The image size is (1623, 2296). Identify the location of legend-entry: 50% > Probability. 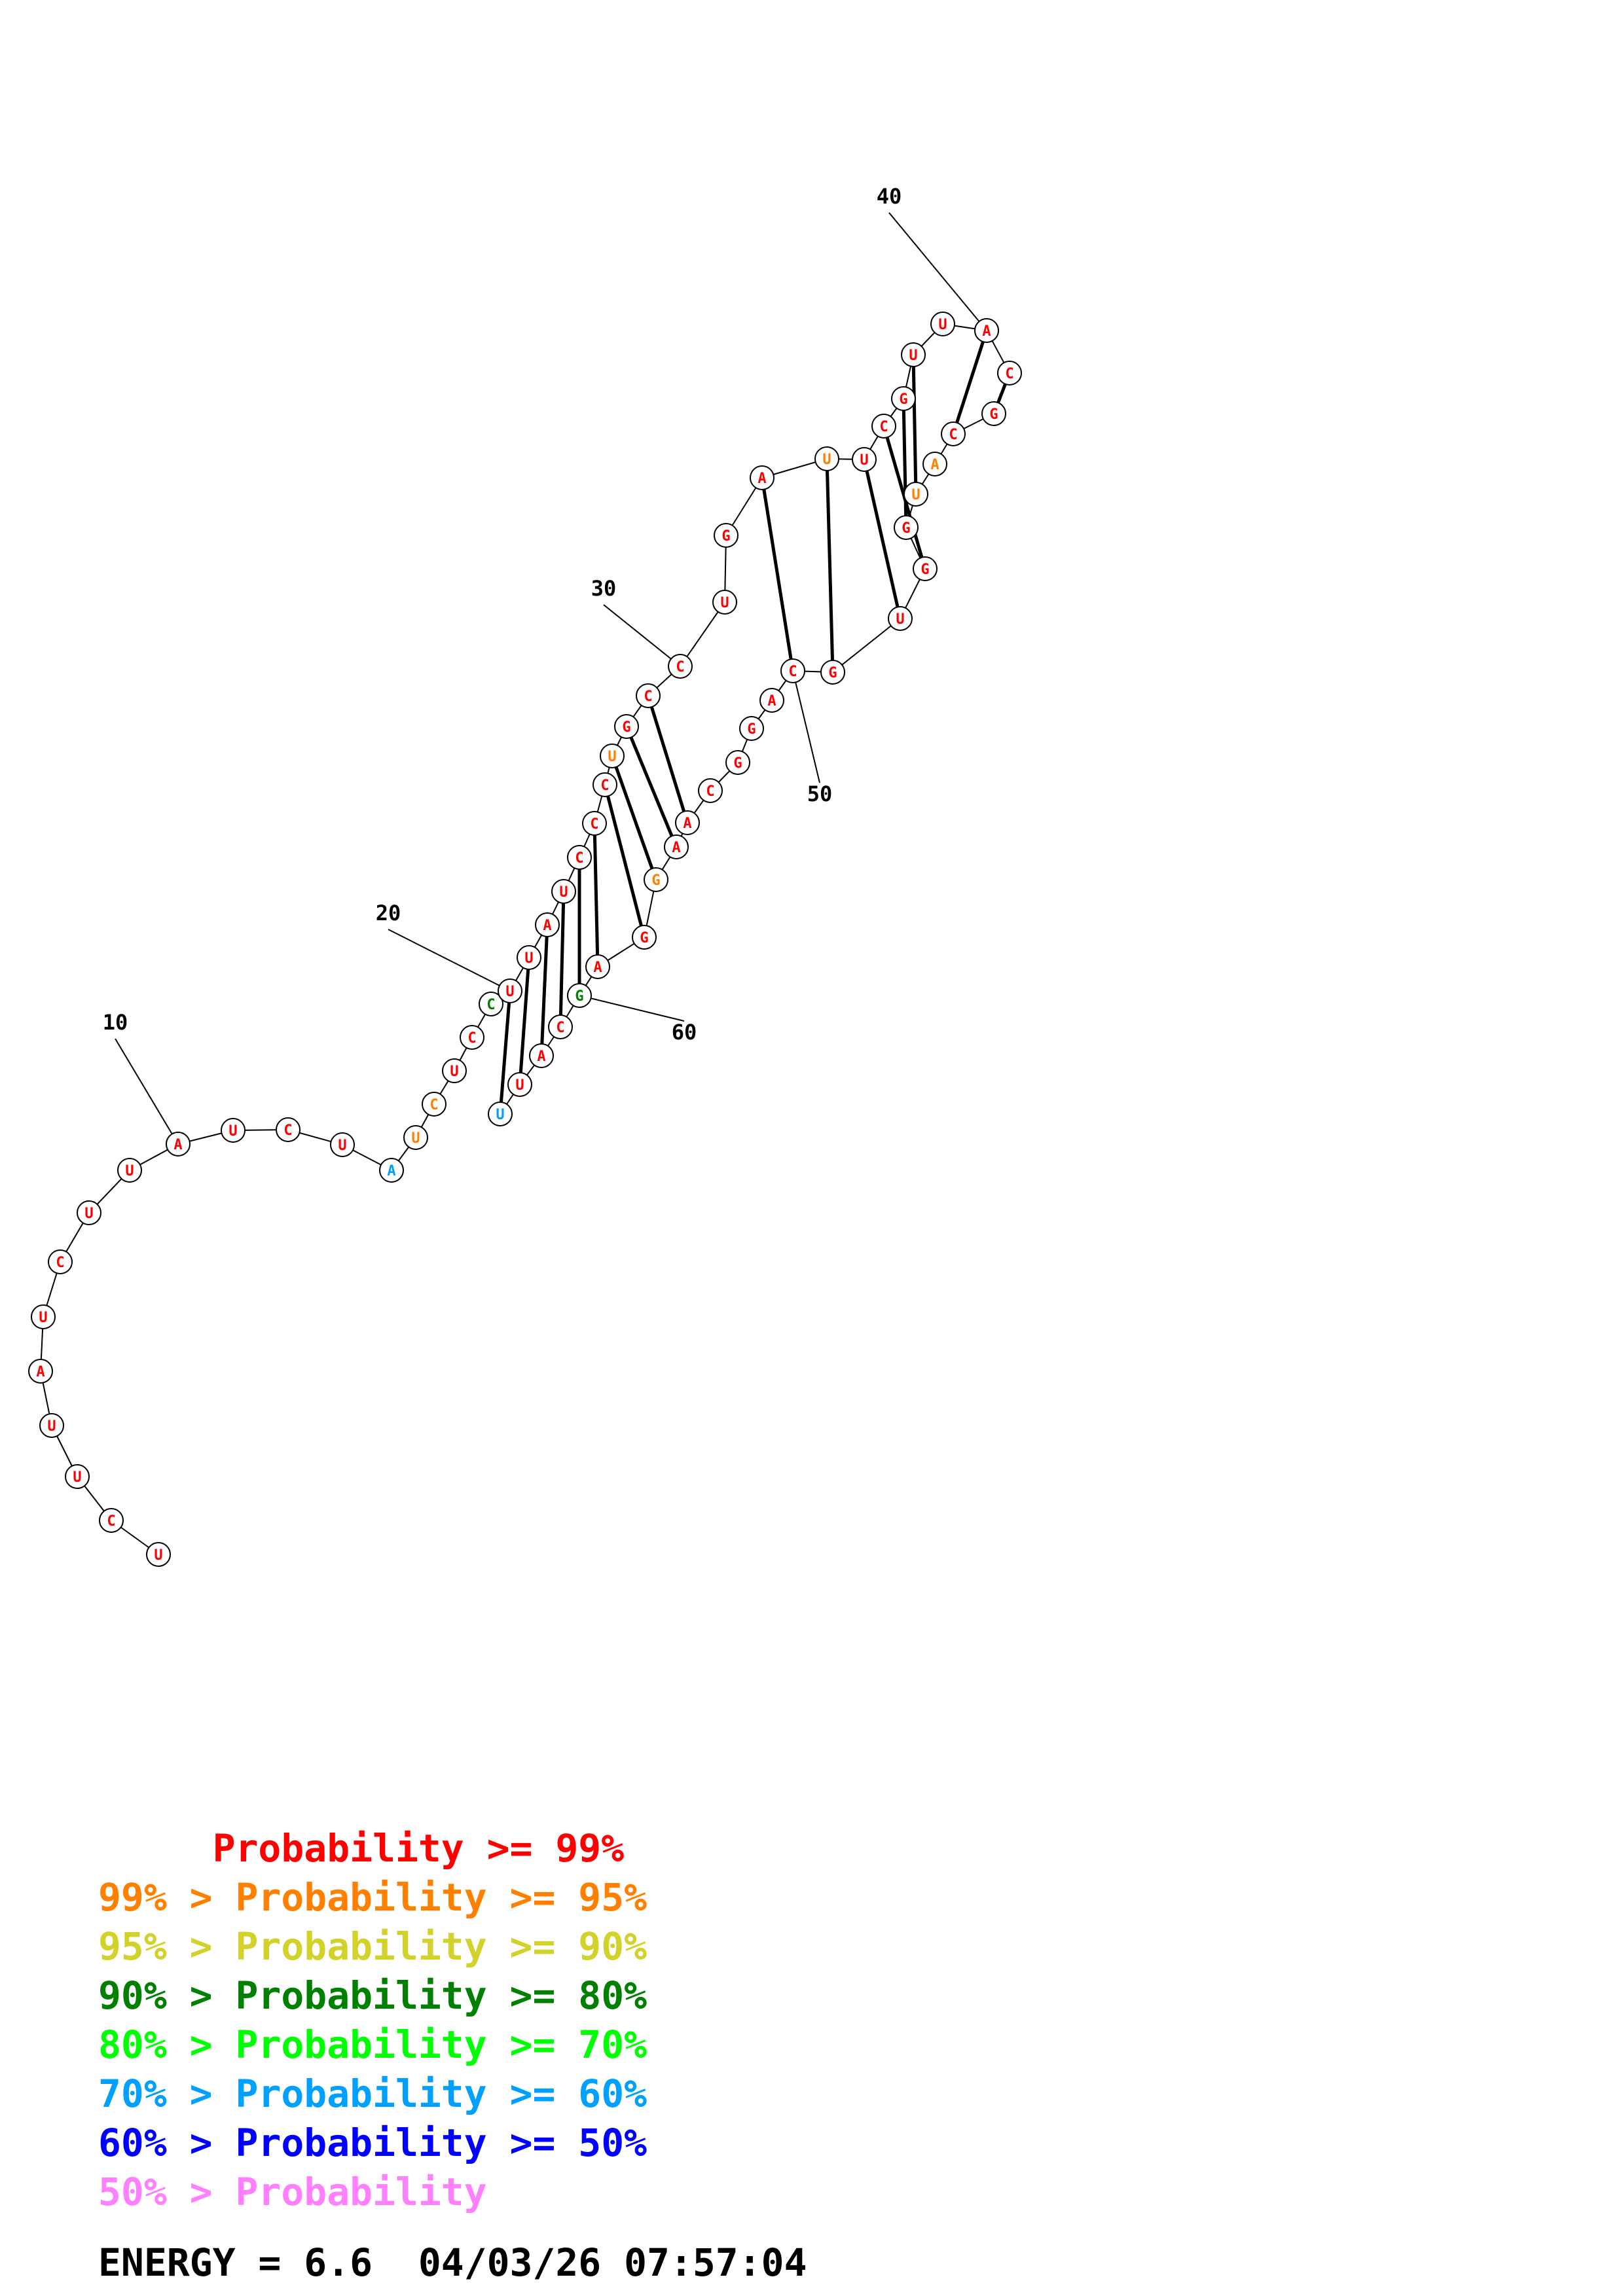
(292, 2192).